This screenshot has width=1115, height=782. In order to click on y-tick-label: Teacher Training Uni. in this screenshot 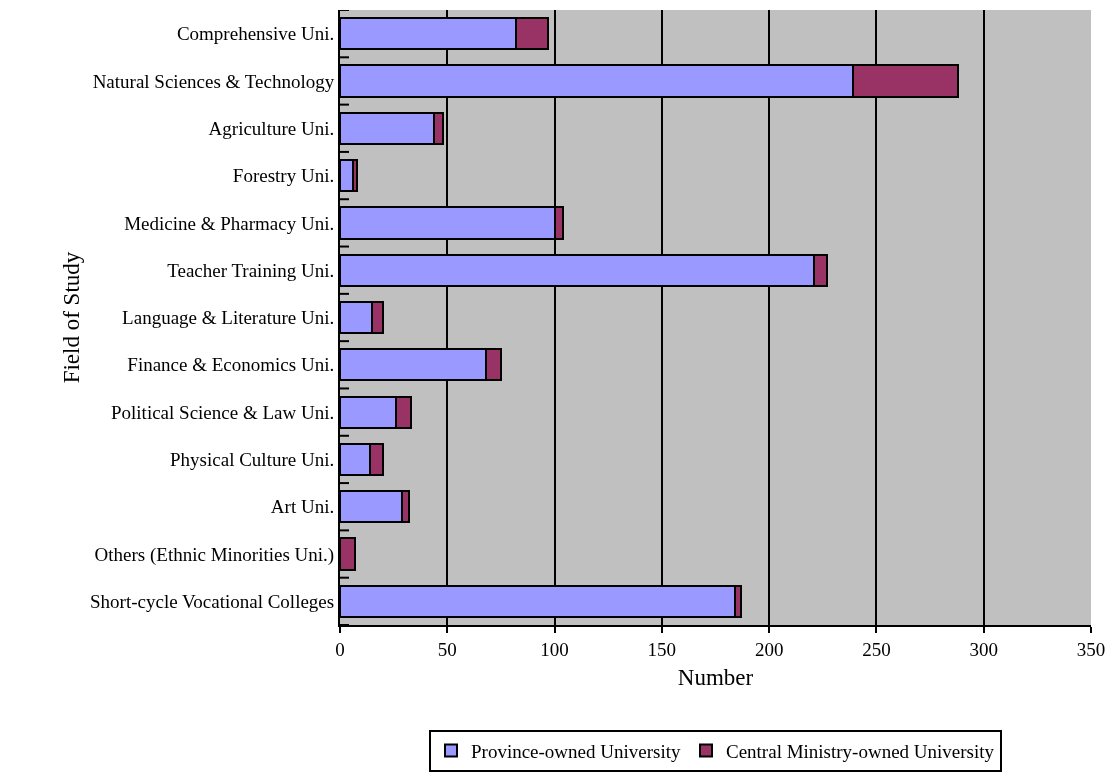, I will do `click(251, 270)`.